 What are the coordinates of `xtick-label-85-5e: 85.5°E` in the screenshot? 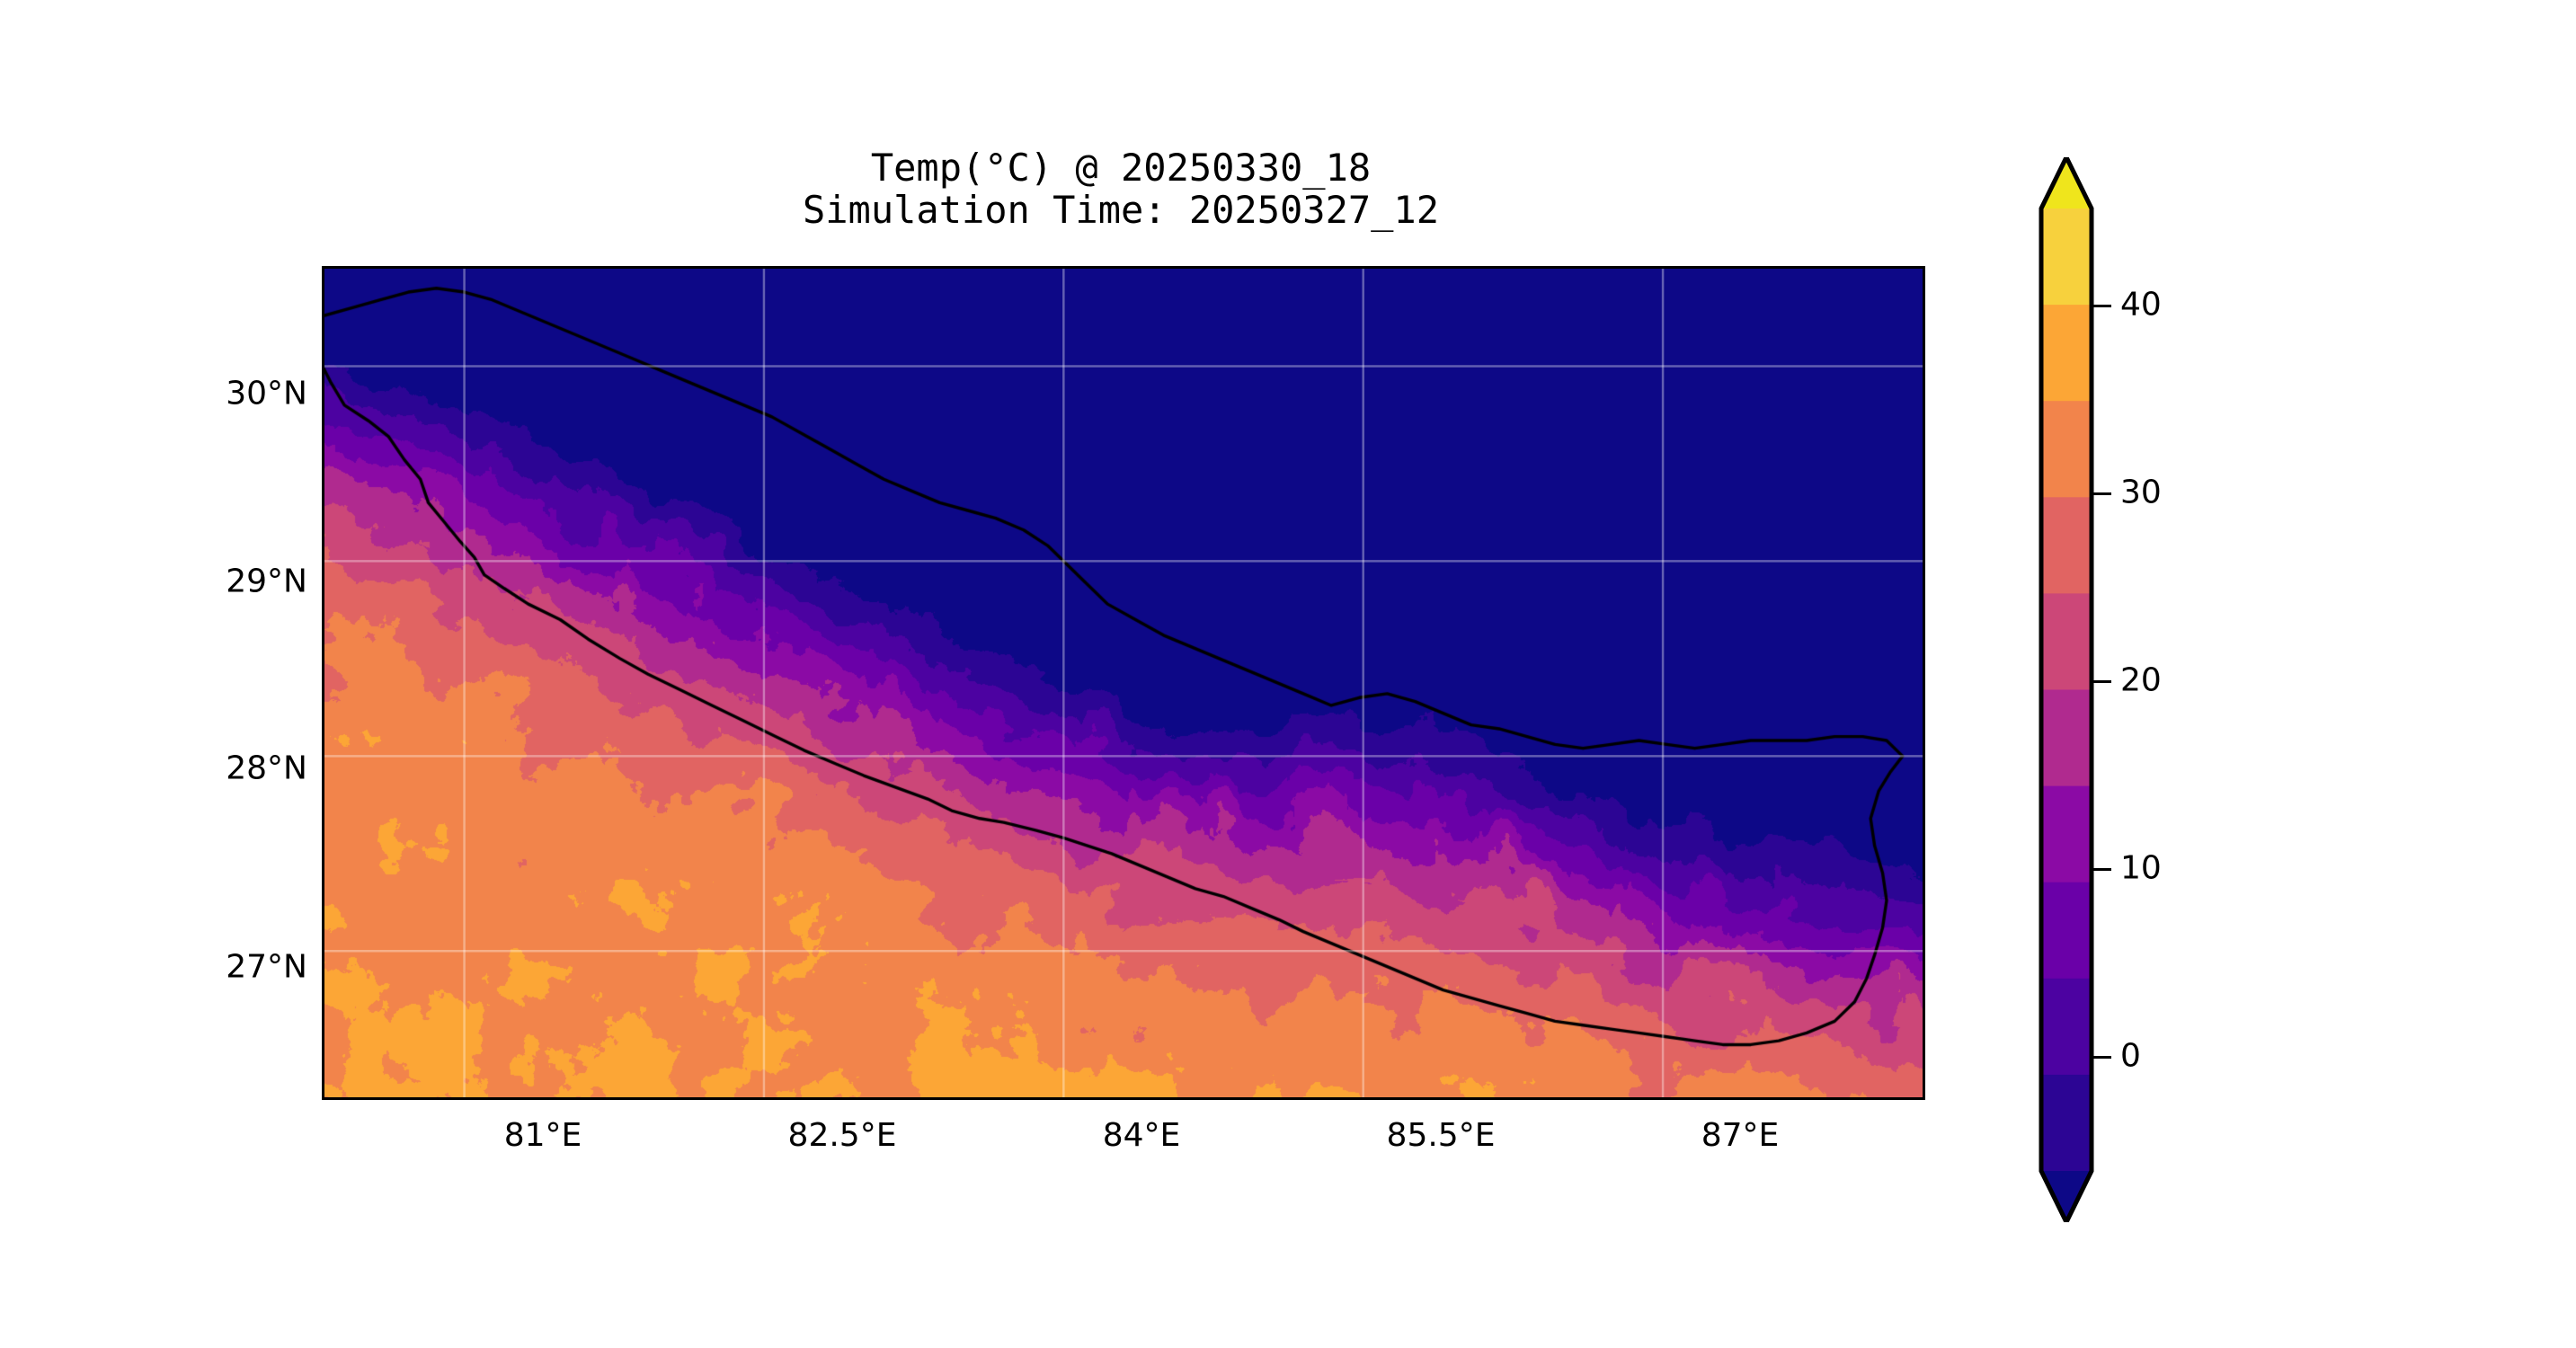 It's located at (1441, 1135).